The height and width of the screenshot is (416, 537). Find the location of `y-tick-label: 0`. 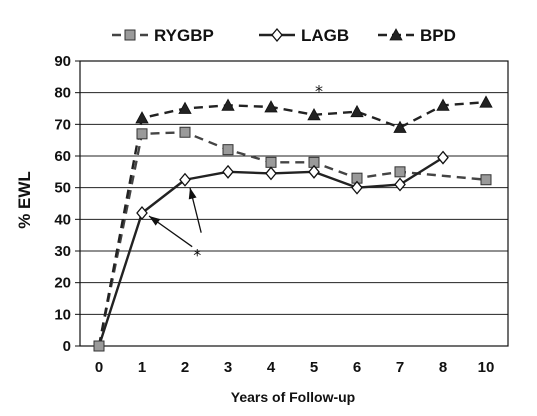

y-tick-label: 0 is located at coordinates (67, 346).